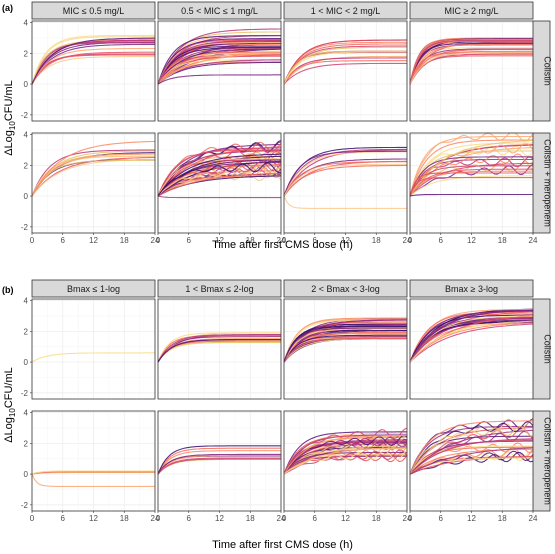 The image size is (555, 554). What do you see at coordinates (8, 290) in the screenshot?
I see `panel-tag: (b)` at bounding box center [8, 290].